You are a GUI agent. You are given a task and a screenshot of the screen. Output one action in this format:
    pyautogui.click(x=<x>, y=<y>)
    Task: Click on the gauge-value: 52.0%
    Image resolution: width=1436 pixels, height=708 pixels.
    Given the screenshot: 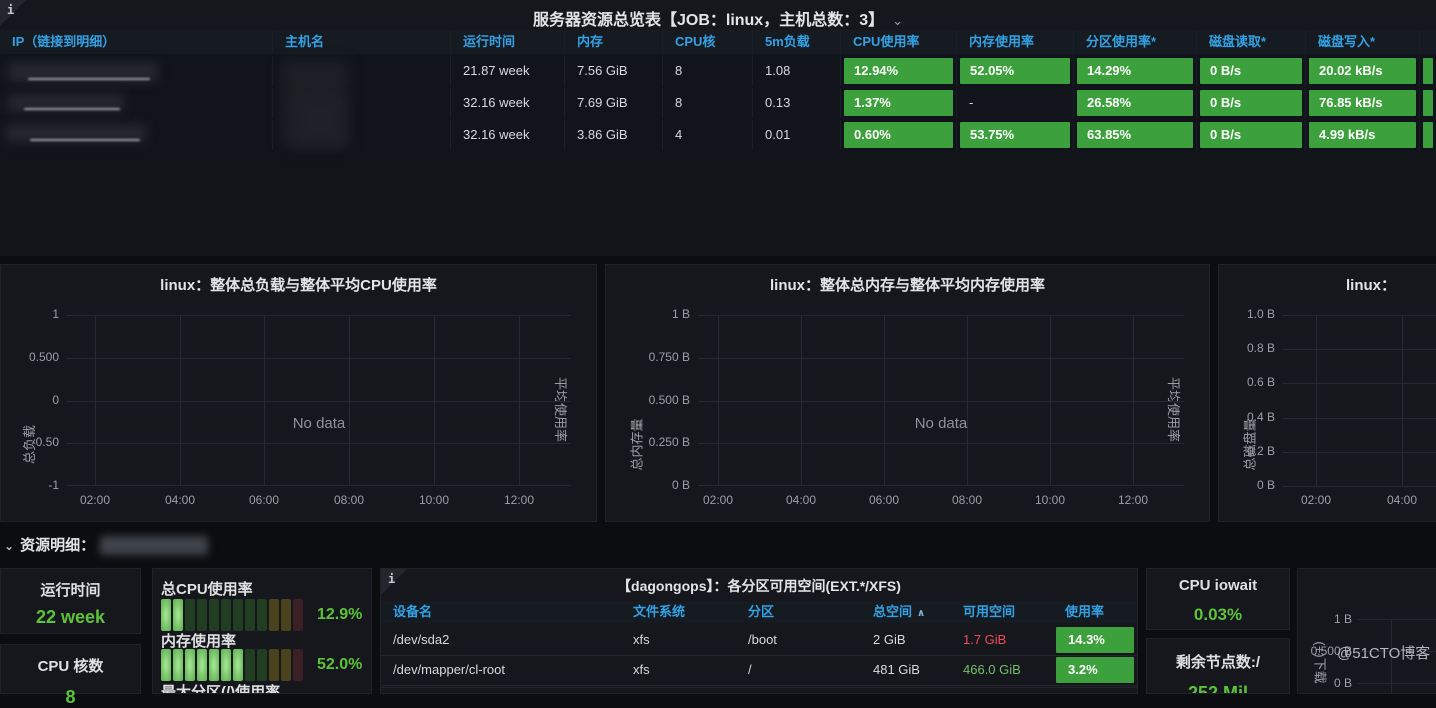 What is the action you would take?
    pyautogui.click(x=340, y=664)
    